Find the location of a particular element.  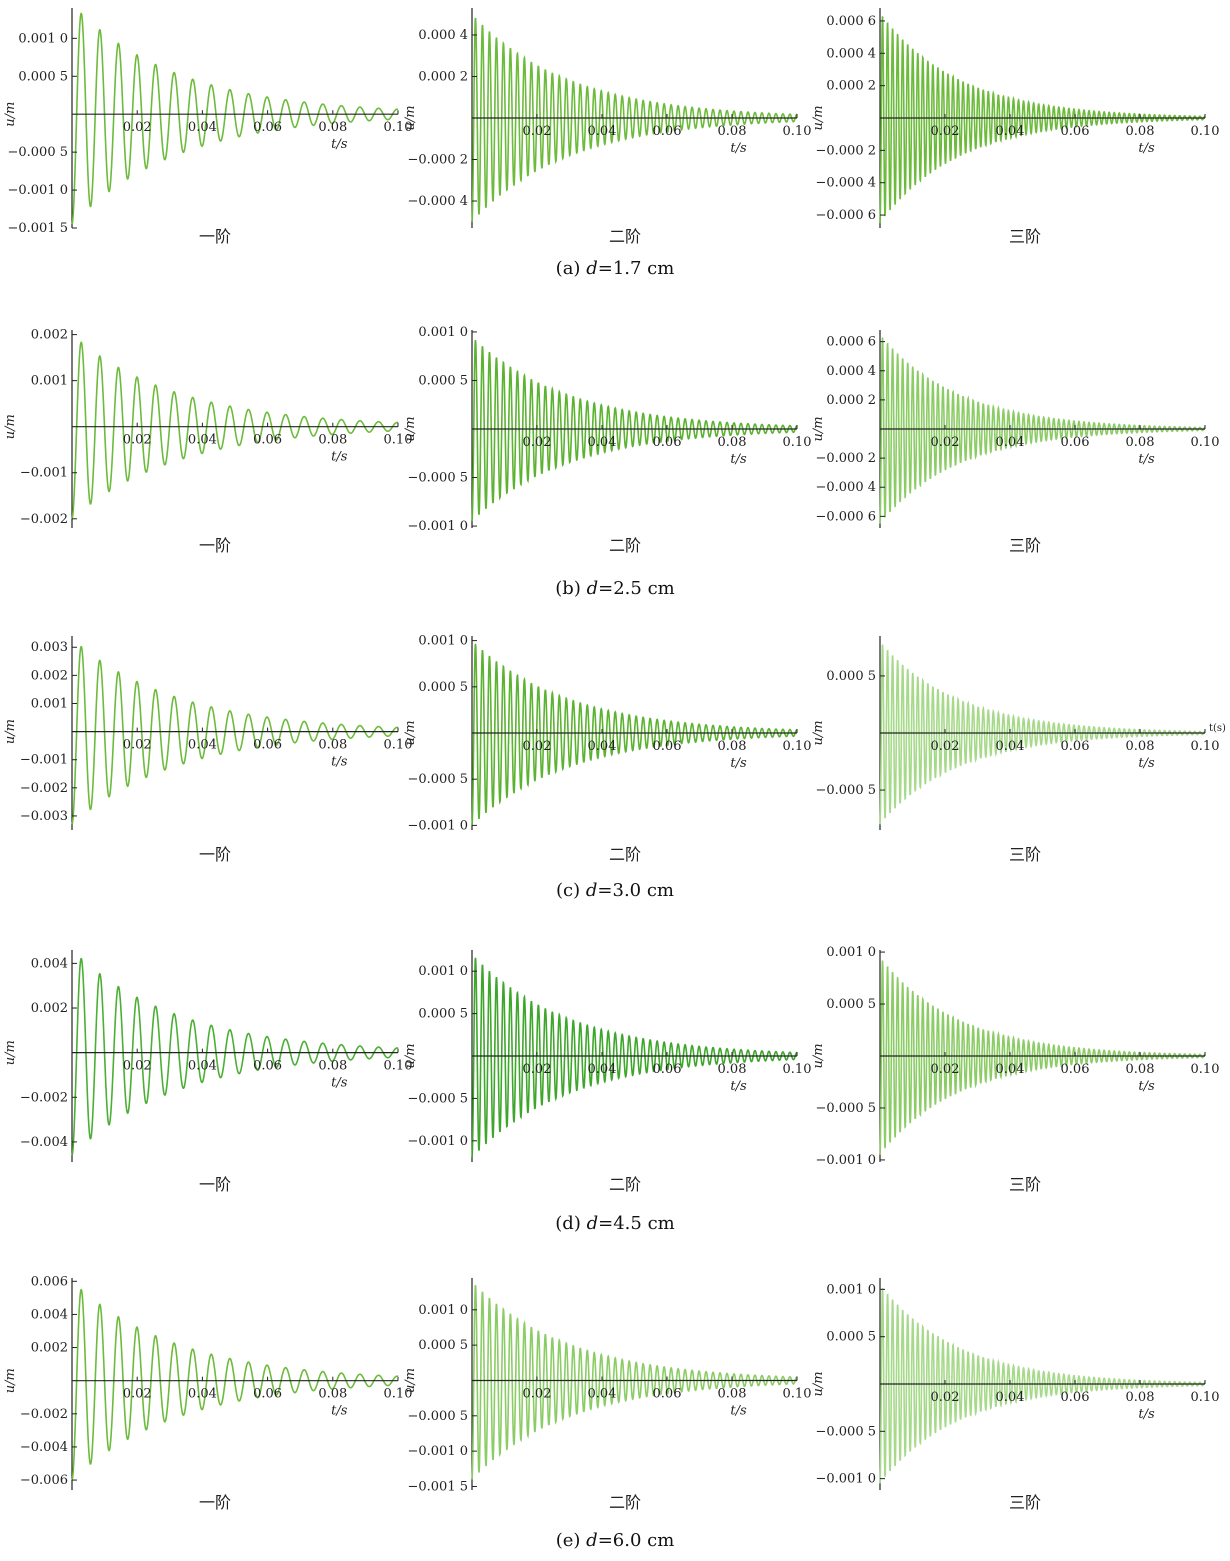

caption-label: (e) is located at coordinates (568, 1540).